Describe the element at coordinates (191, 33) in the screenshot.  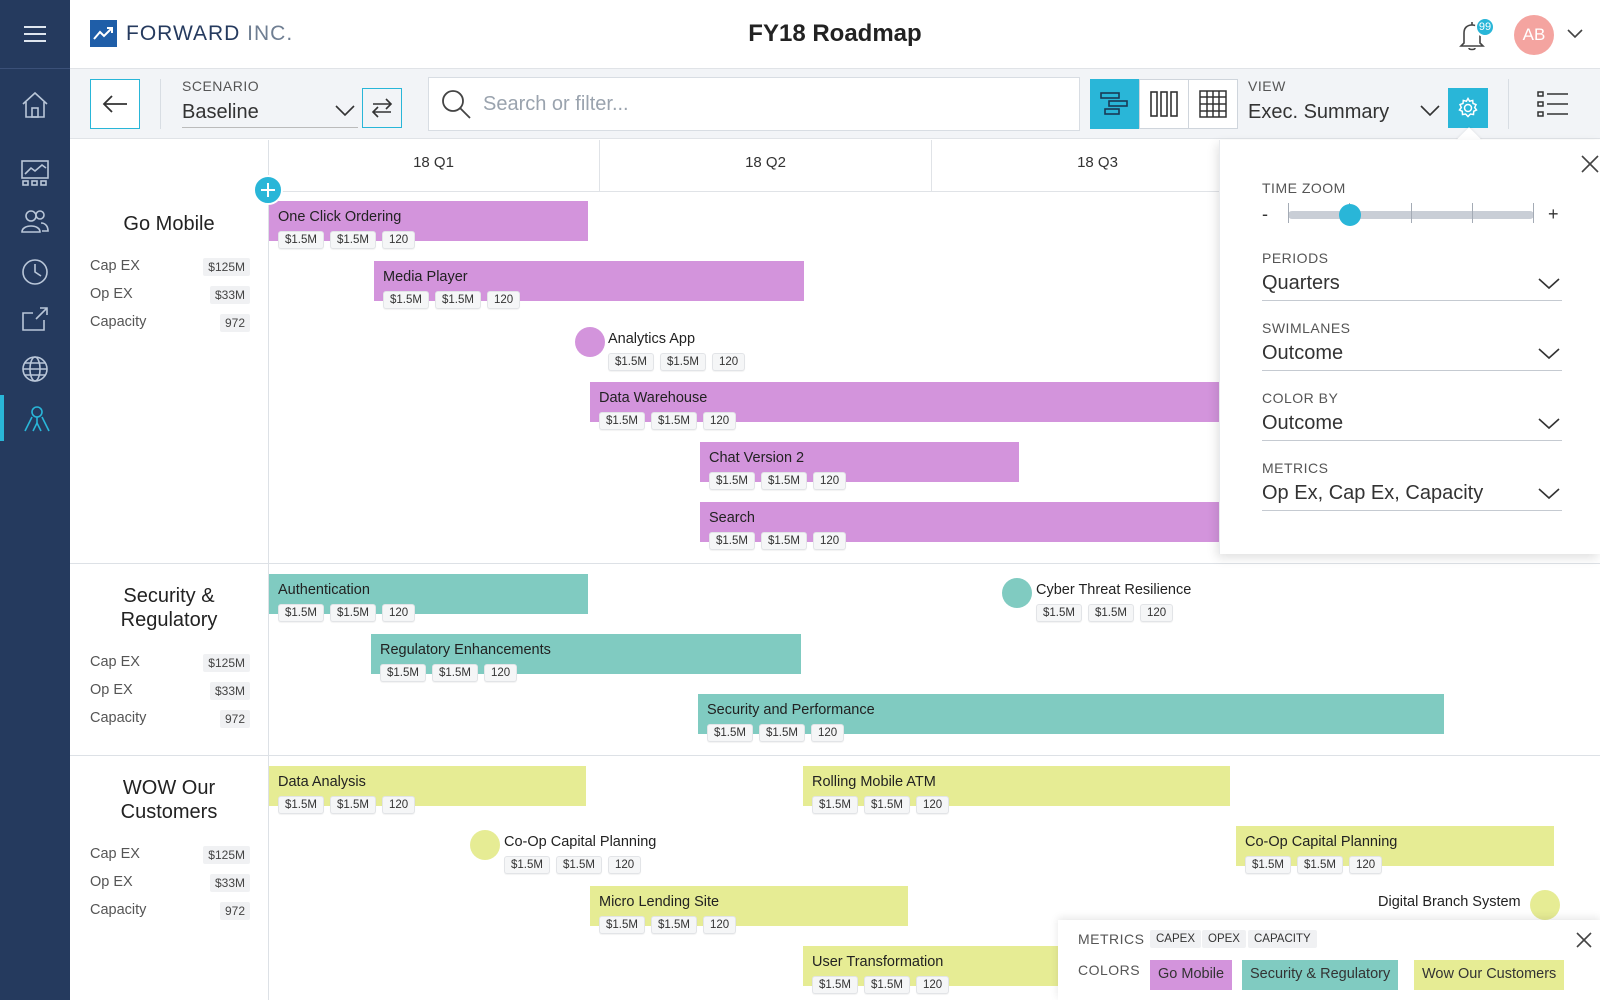
I see `brand-logo: FORWARD INC.` at that location.